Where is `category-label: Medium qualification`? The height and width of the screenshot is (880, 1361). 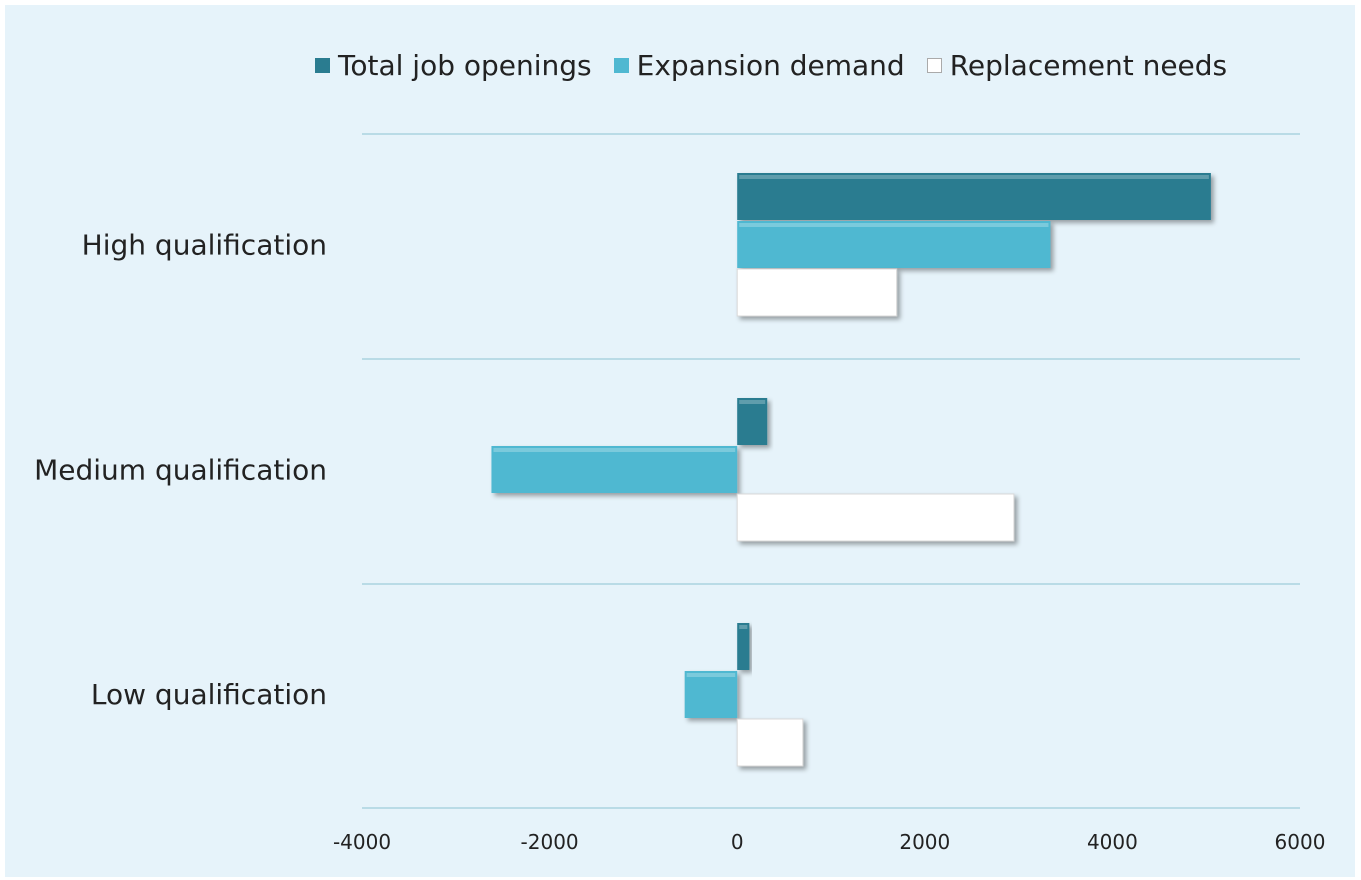
category-label: Medium qualification is located at coordinates (180, 470).